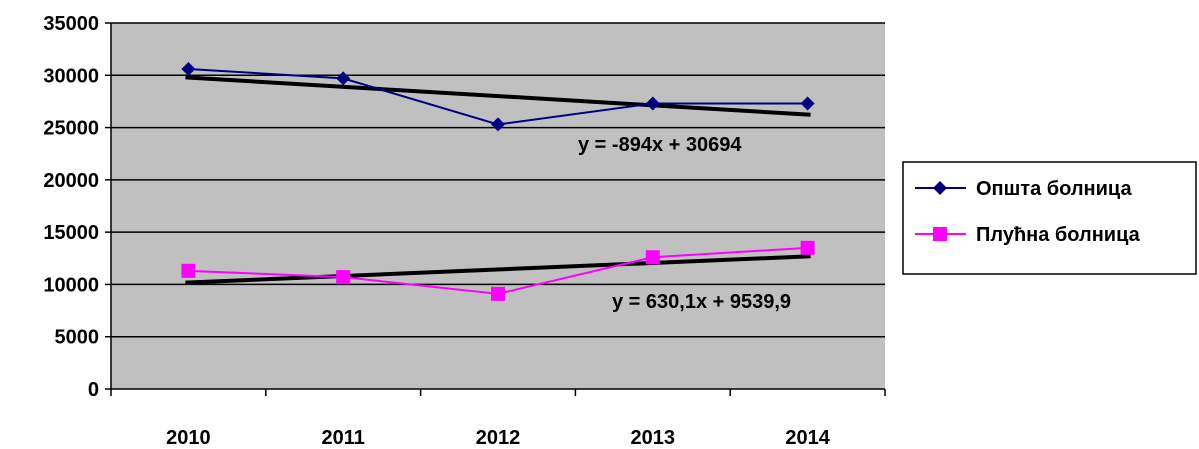  What do you see at coordinates (498, 418) in the screenshot?
I see `x-axis: 2010 2011 2012 2013 2014` at bounding box center [498, 418].